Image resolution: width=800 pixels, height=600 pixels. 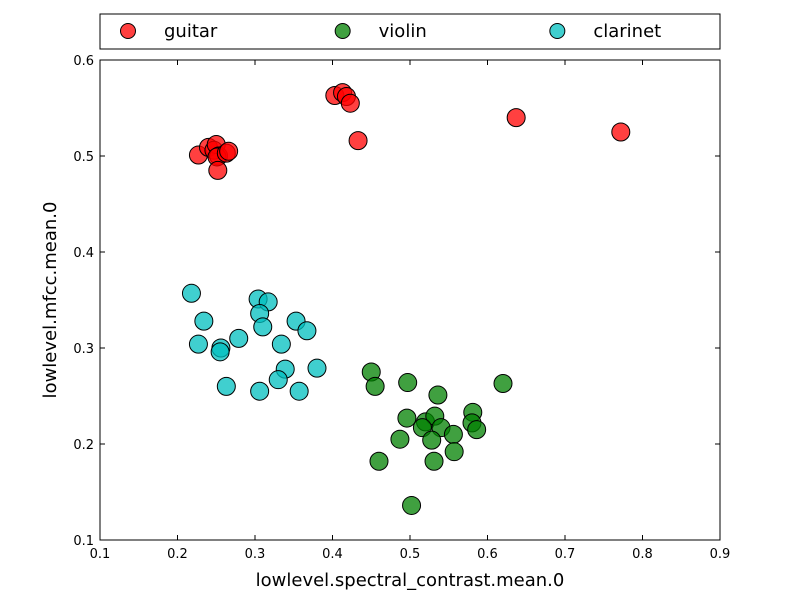 I want to click on legend-label-guitar: guitar, so click(x=191, y=31).